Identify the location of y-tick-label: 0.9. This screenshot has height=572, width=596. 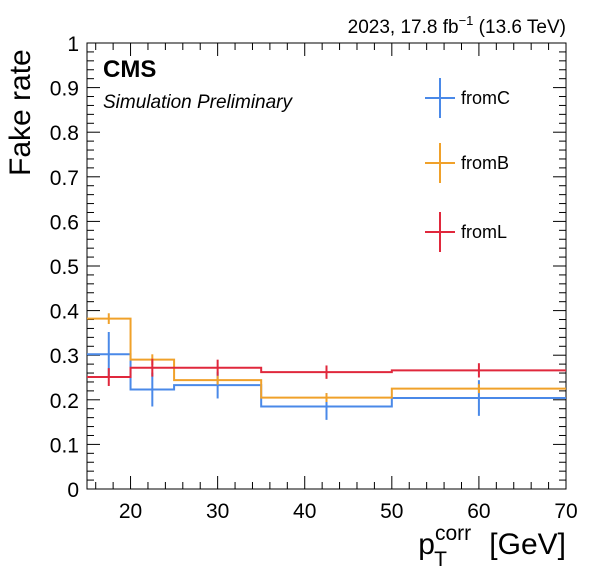
(64, 89).